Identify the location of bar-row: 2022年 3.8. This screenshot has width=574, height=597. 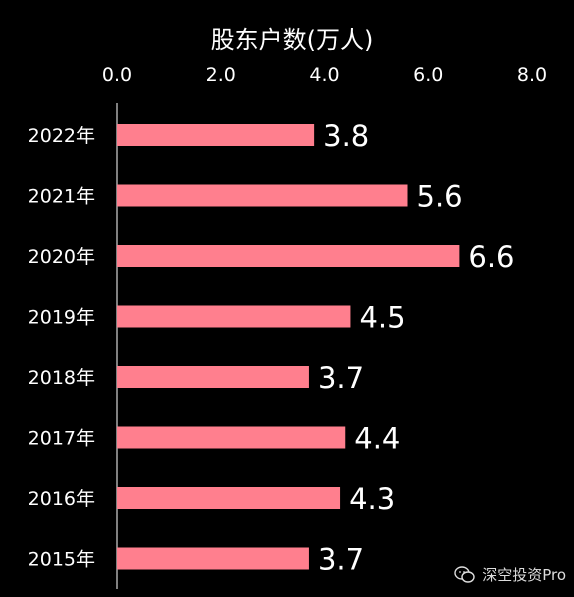
(199, 136).